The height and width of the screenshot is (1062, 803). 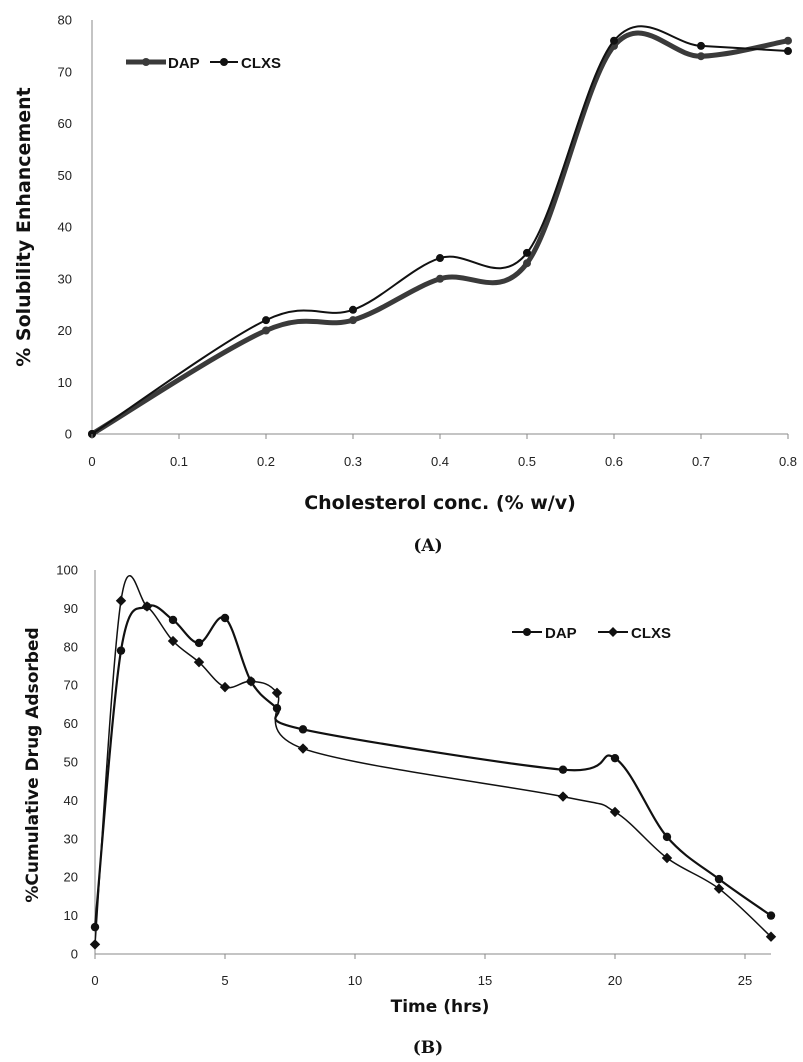 What do you see at coordinates (701, 461) in the screenshot?
I see `chart-a-x-tick-label: 0.7` at bounding box center [701, 461].